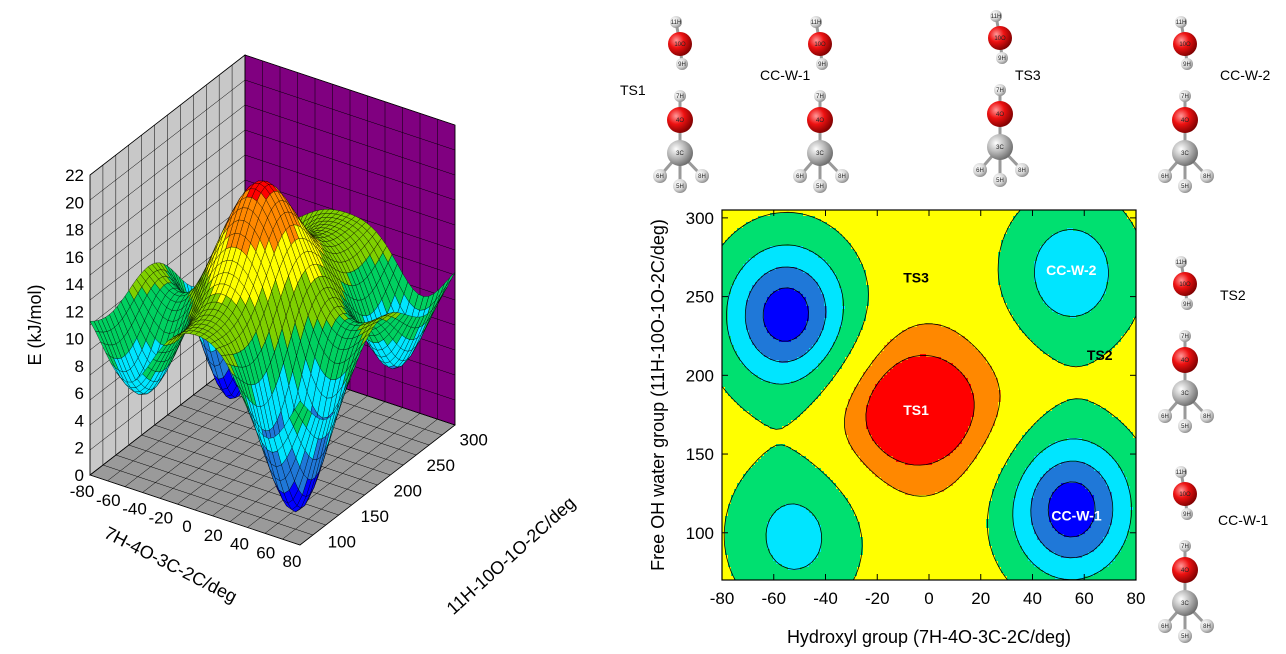  What do you see at coordinates (1185, 427) in the screenshot?
I see `atom-label: 5H` at bounding box center [1185, 427].